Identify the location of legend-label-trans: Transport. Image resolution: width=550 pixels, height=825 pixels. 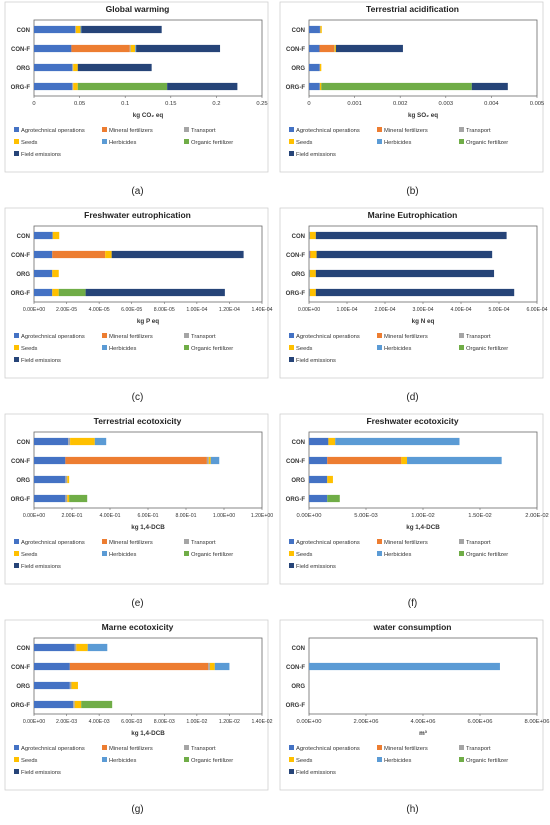
(203, 749).